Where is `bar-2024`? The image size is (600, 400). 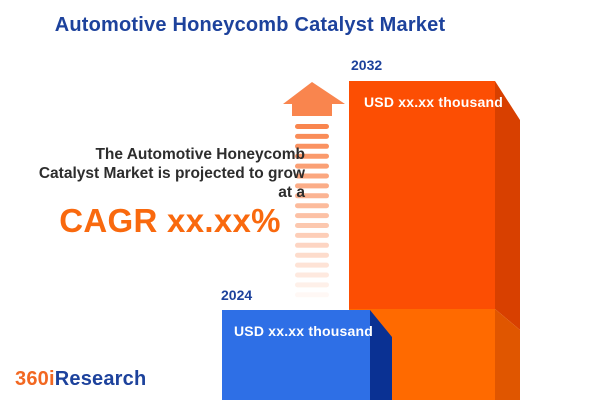 bar-2024 is located at coordinates (307, 355).